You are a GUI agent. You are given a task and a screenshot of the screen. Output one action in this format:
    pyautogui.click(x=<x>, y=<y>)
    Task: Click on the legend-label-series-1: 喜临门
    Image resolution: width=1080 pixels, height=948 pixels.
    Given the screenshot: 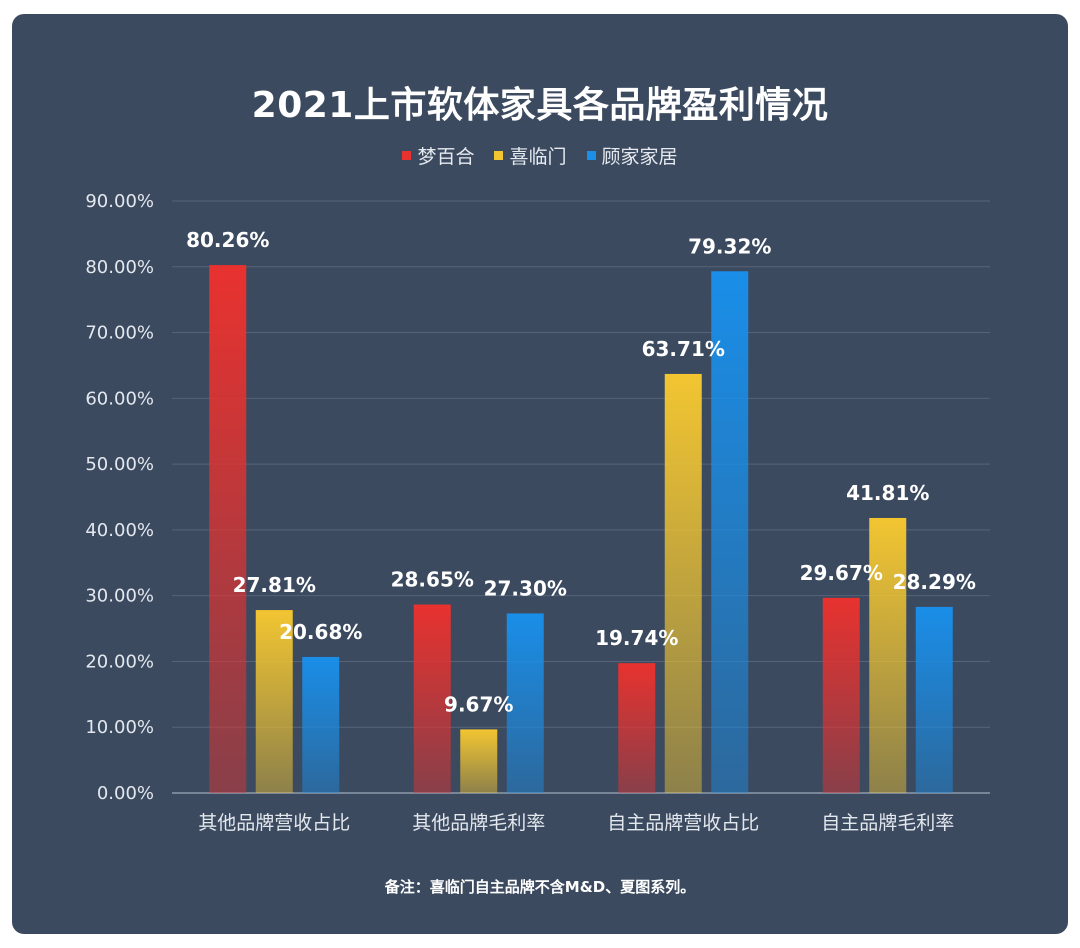 What is the action you would take?
    pyautogui.click(x=538, y=157)
    